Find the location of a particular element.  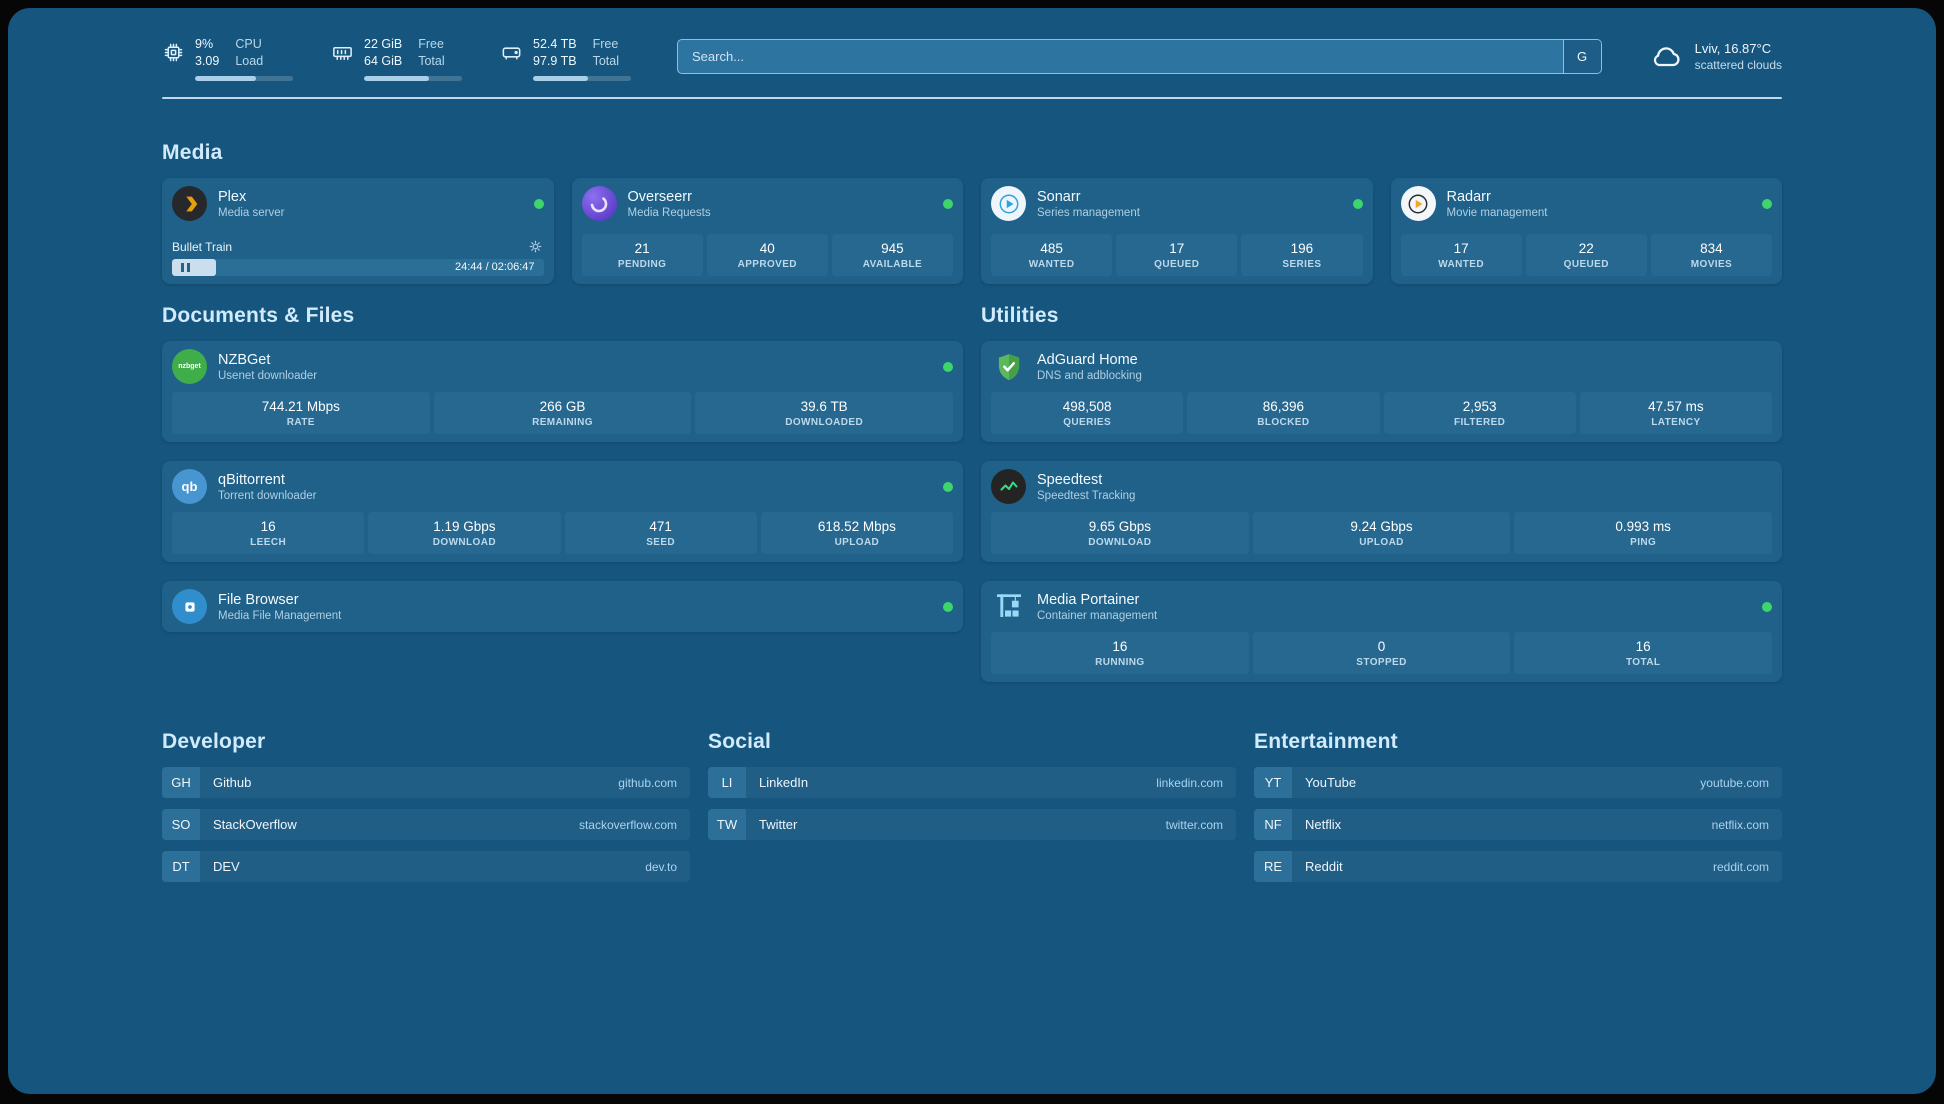

filebrowser-icon is located at coordinates (189, 606).